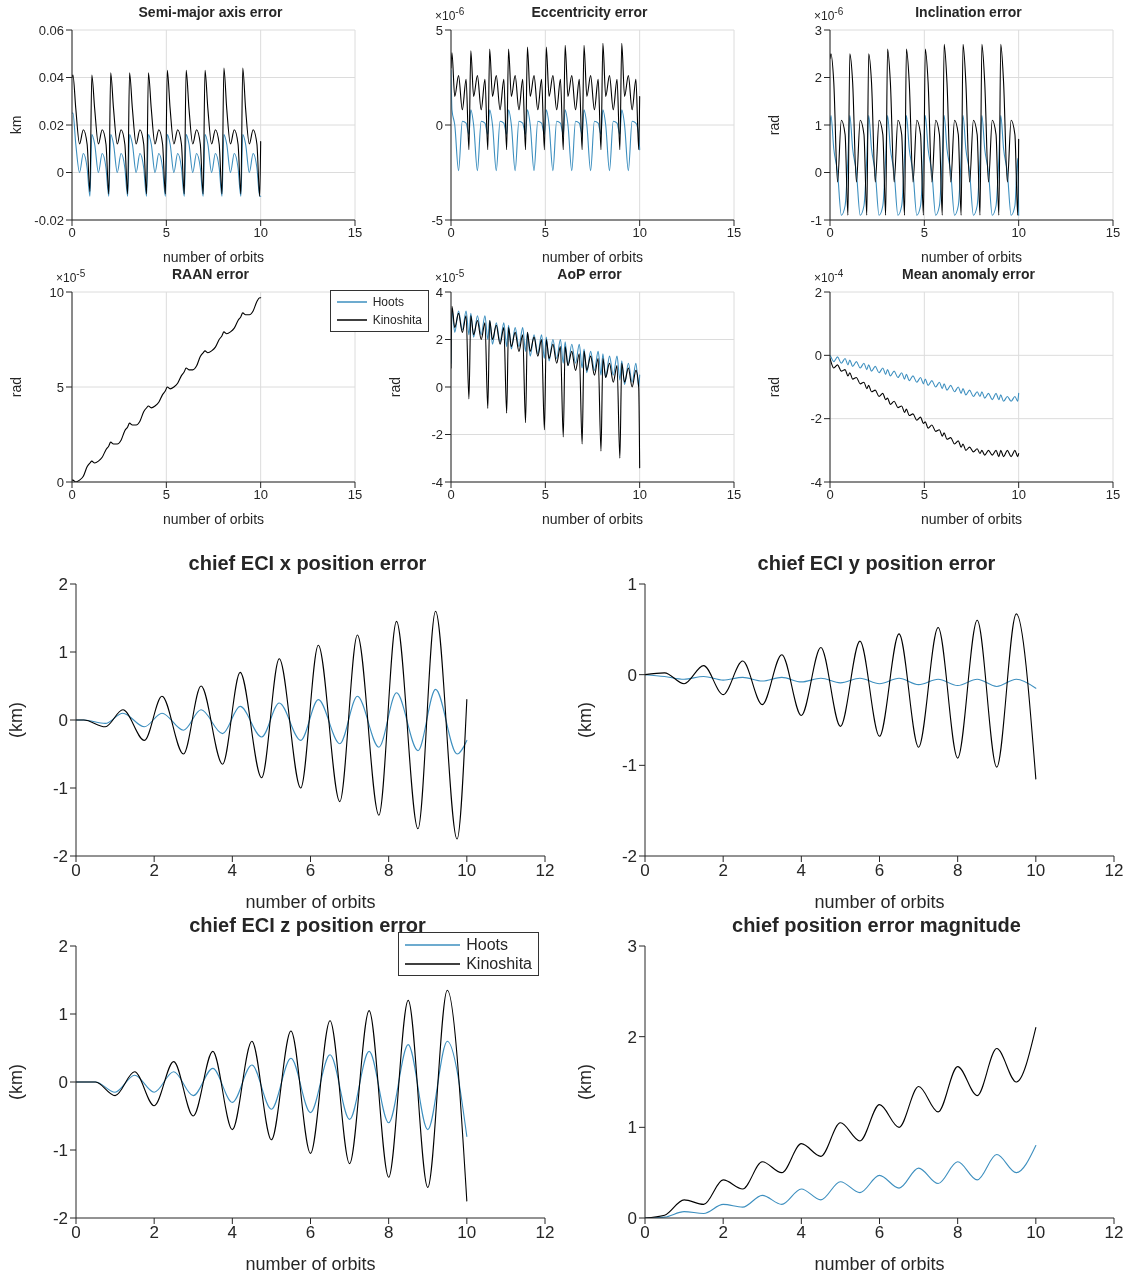 This screenshot has width=1138, height=1279. Describe the element at coordinates (210, 12) in the screenshot. I see `chart-title: Semi-major axis error` at that location.